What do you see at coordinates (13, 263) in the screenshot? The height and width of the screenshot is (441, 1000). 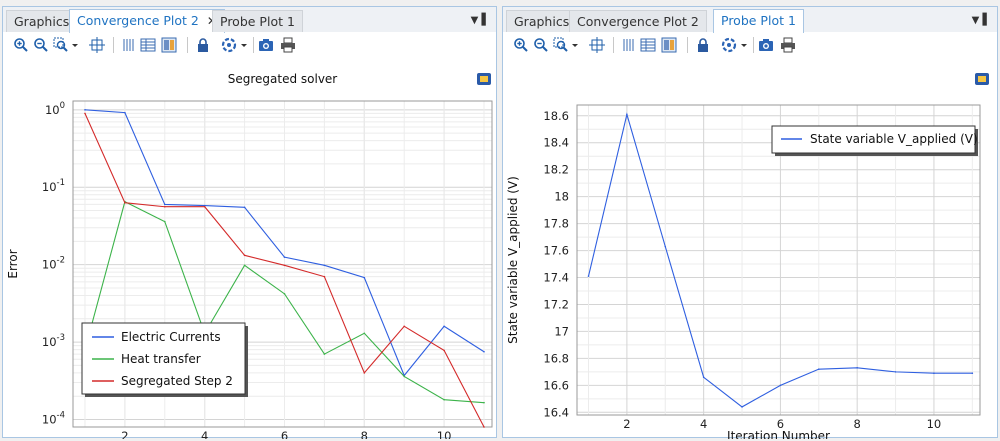 I see `y-axis-label: Error` at bounding box center [13, 263].